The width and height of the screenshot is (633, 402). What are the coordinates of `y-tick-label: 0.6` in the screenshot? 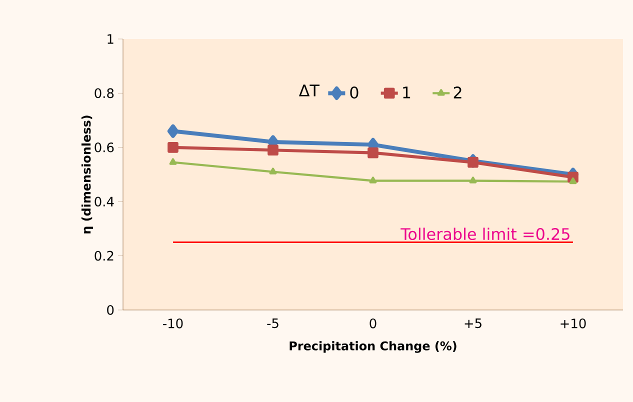 It's located at (104, 147).